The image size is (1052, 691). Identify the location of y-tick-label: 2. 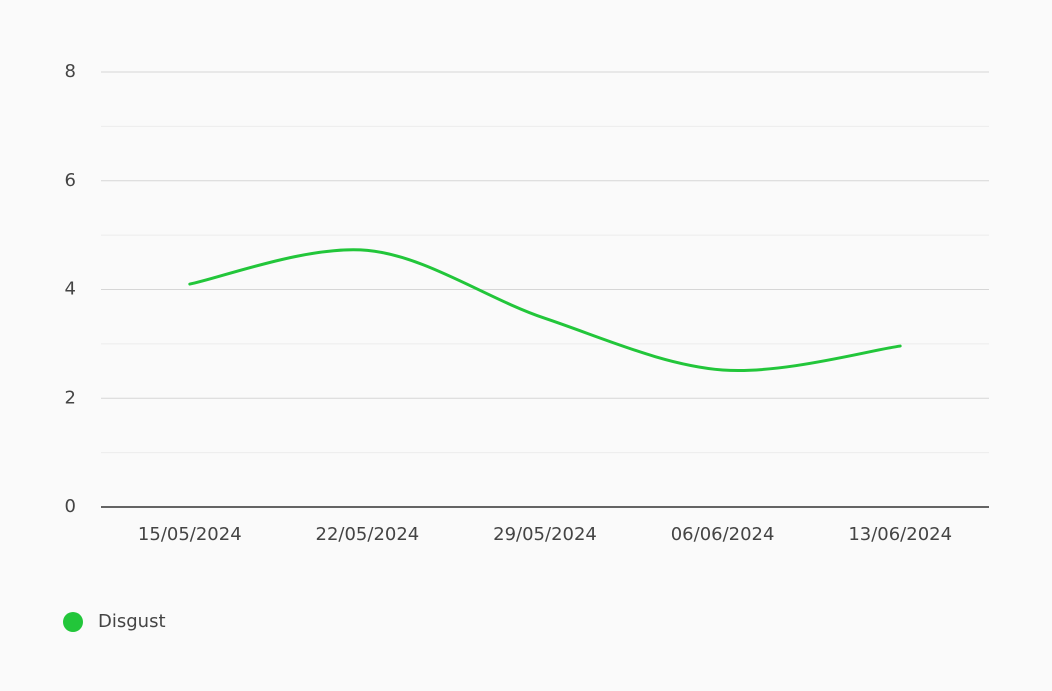
(70, 397).